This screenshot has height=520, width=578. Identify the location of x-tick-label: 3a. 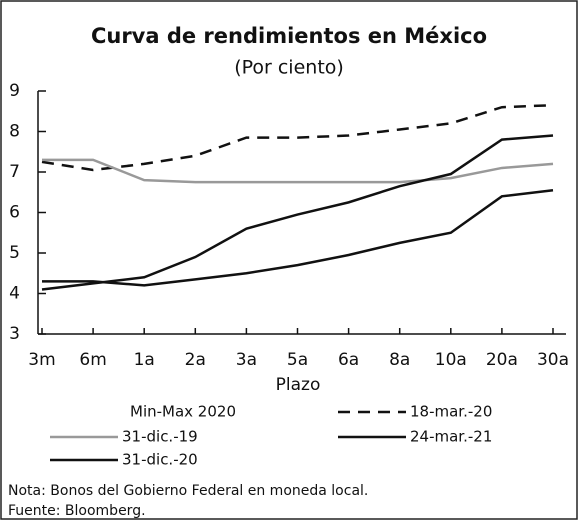
(246, 360).